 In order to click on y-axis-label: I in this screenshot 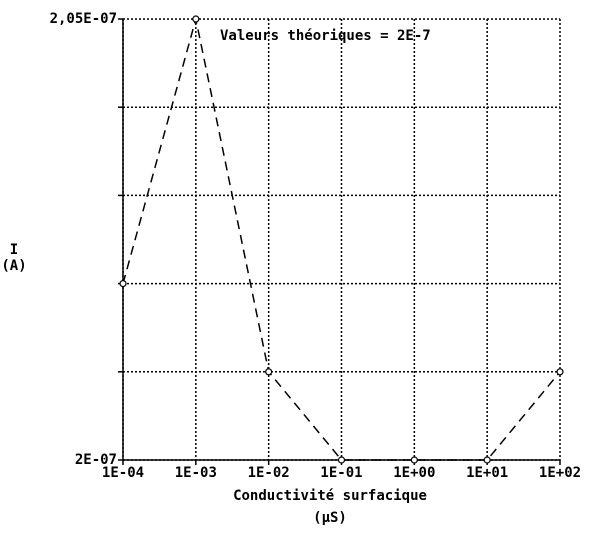, I will do `click(14, 250)`.